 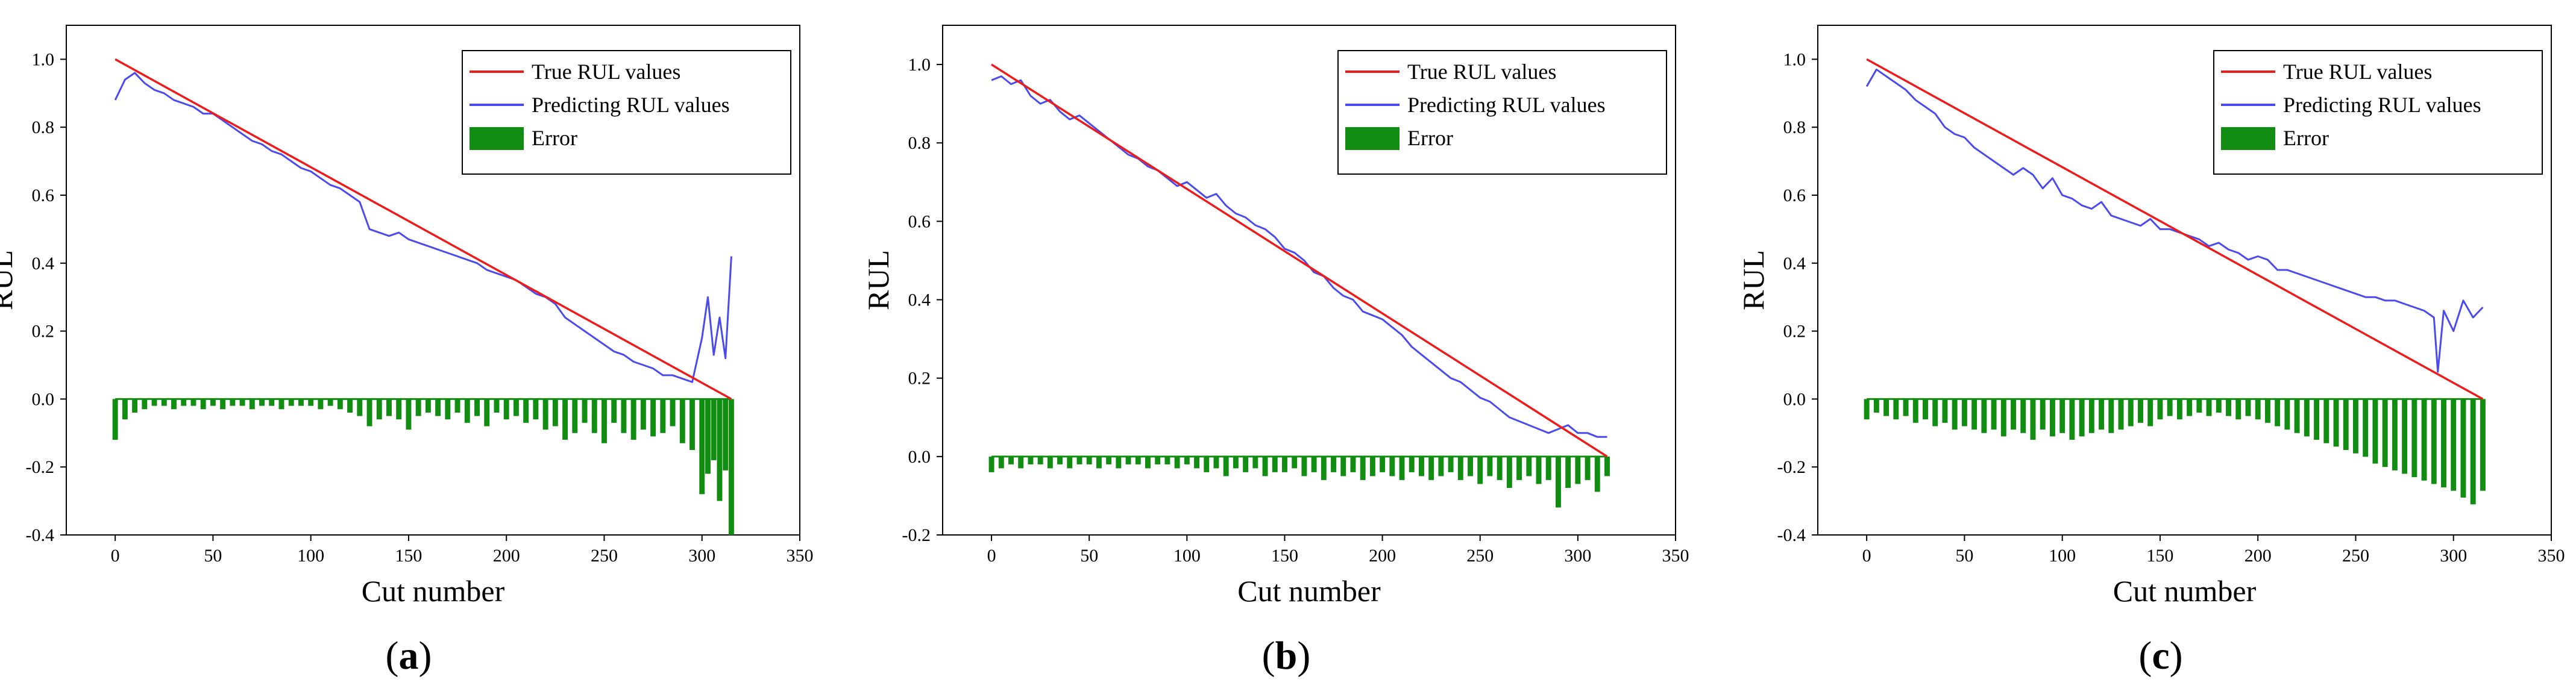 What do you see at coordinates (1187, 556) in the screenshot?
I see `x-tick-label: 100` at bounding box center [1187, 556].